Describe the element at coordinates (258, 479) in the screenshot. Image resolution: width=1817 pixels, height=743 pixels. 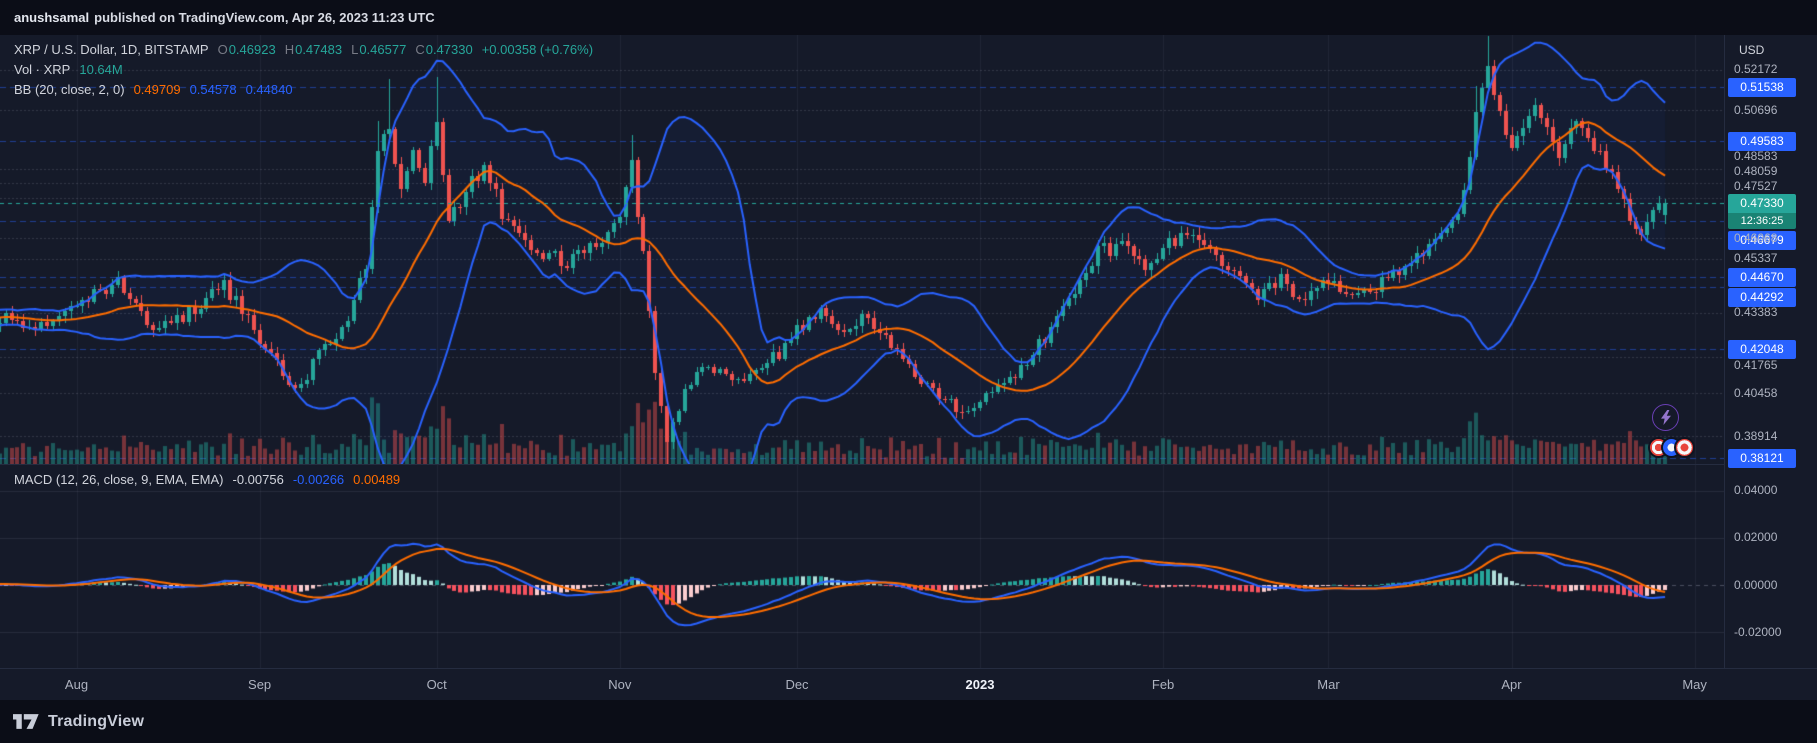
I see `macd-histogram-value: -0.00756` at that location.